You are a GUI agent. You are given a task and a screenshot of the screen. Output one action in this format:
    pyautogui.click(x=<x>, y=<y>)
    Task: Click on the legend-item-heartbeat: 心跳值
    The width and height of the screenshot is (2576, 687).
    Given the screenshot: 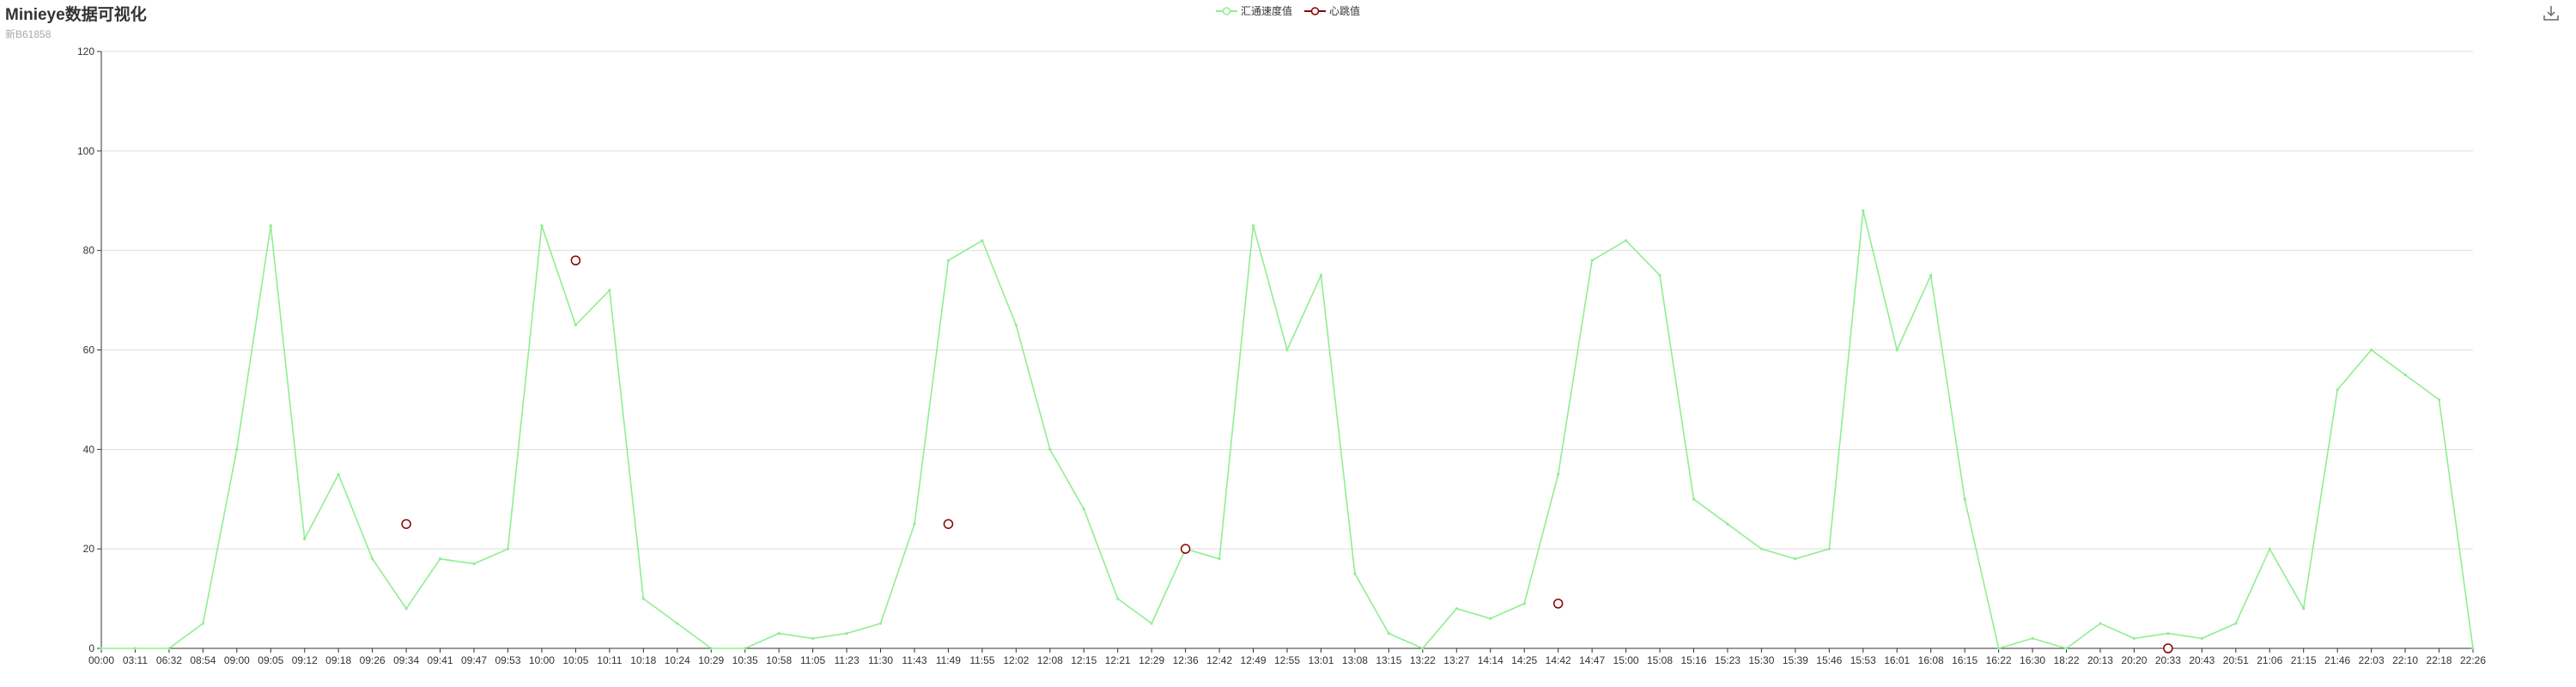 What is the action you would take?
    pyautogui.click(x=1332, y=10)
    